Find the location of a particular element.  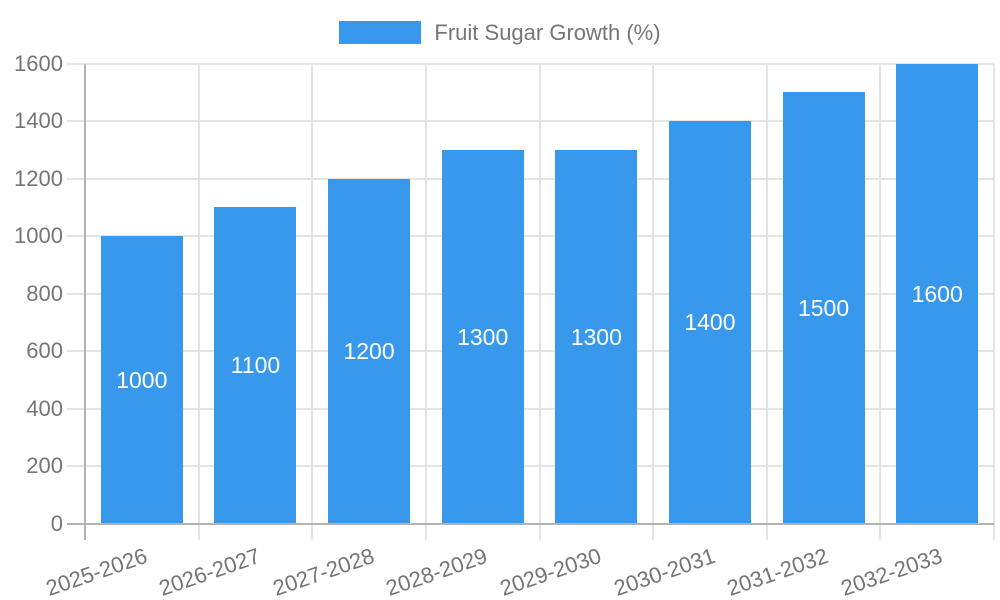

legend-label: Fruit Sugar Growth (%) is located at coordinates (547, 32).